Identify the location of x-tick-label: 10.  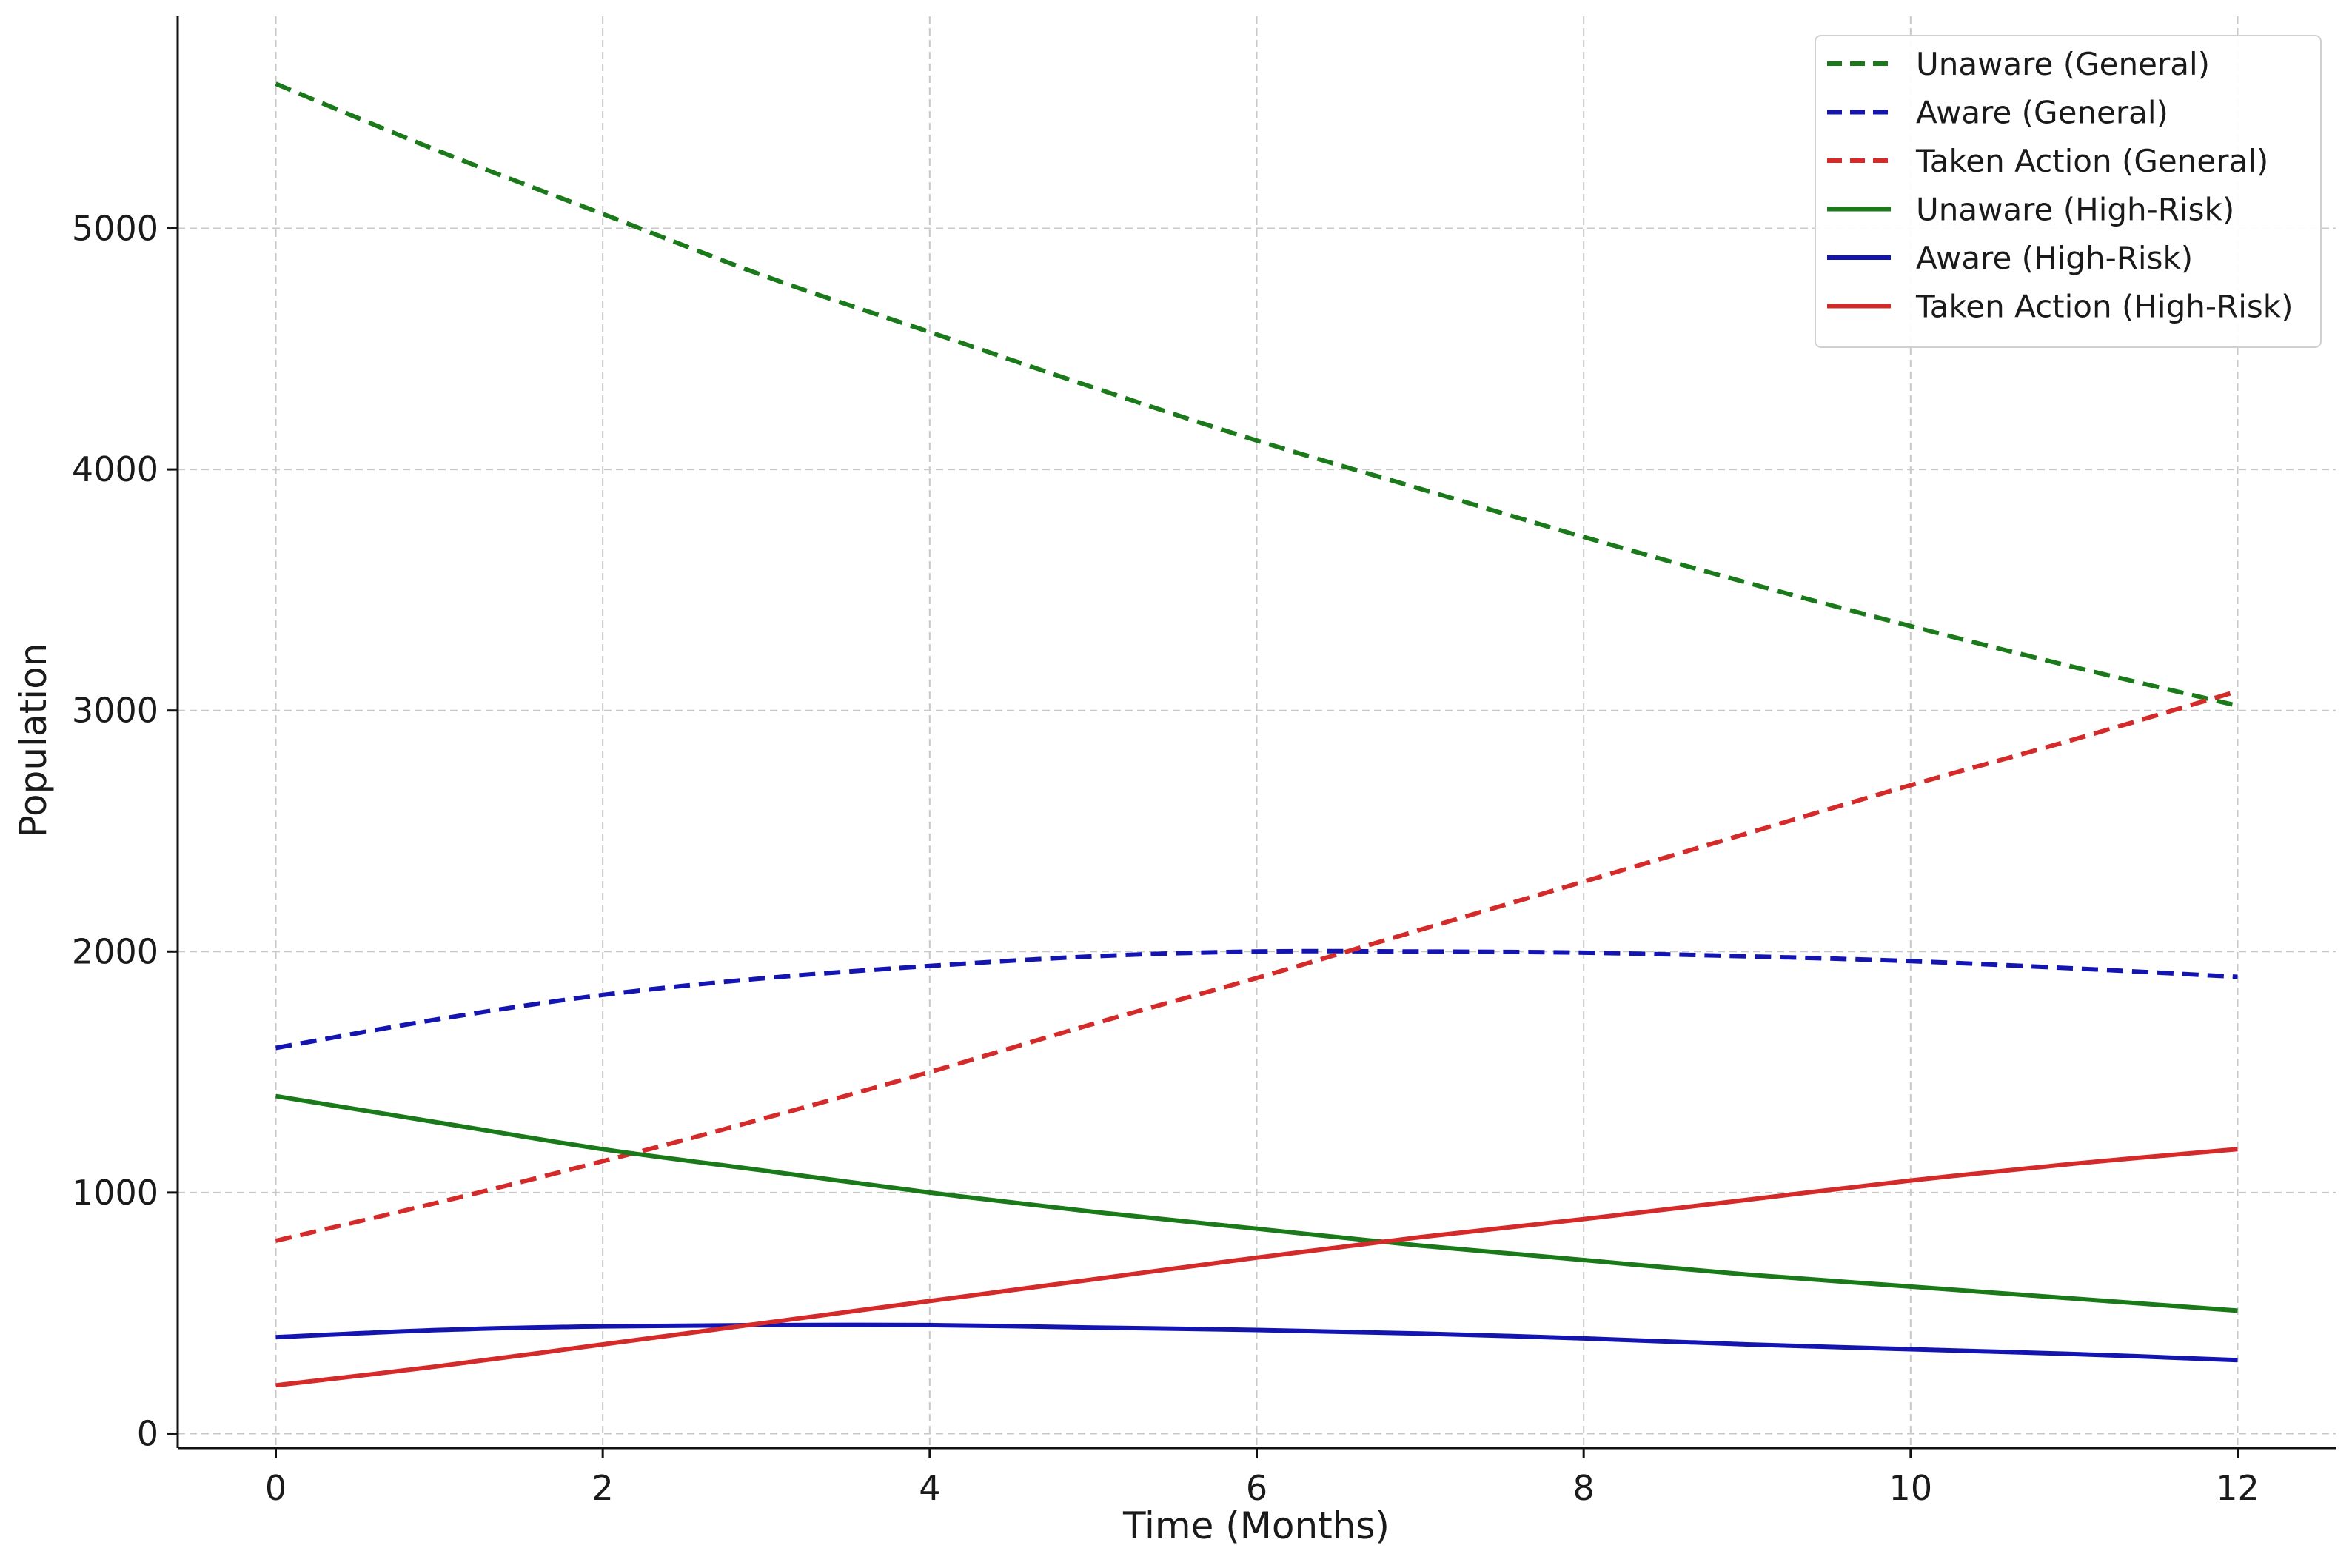
(1911, 1488).